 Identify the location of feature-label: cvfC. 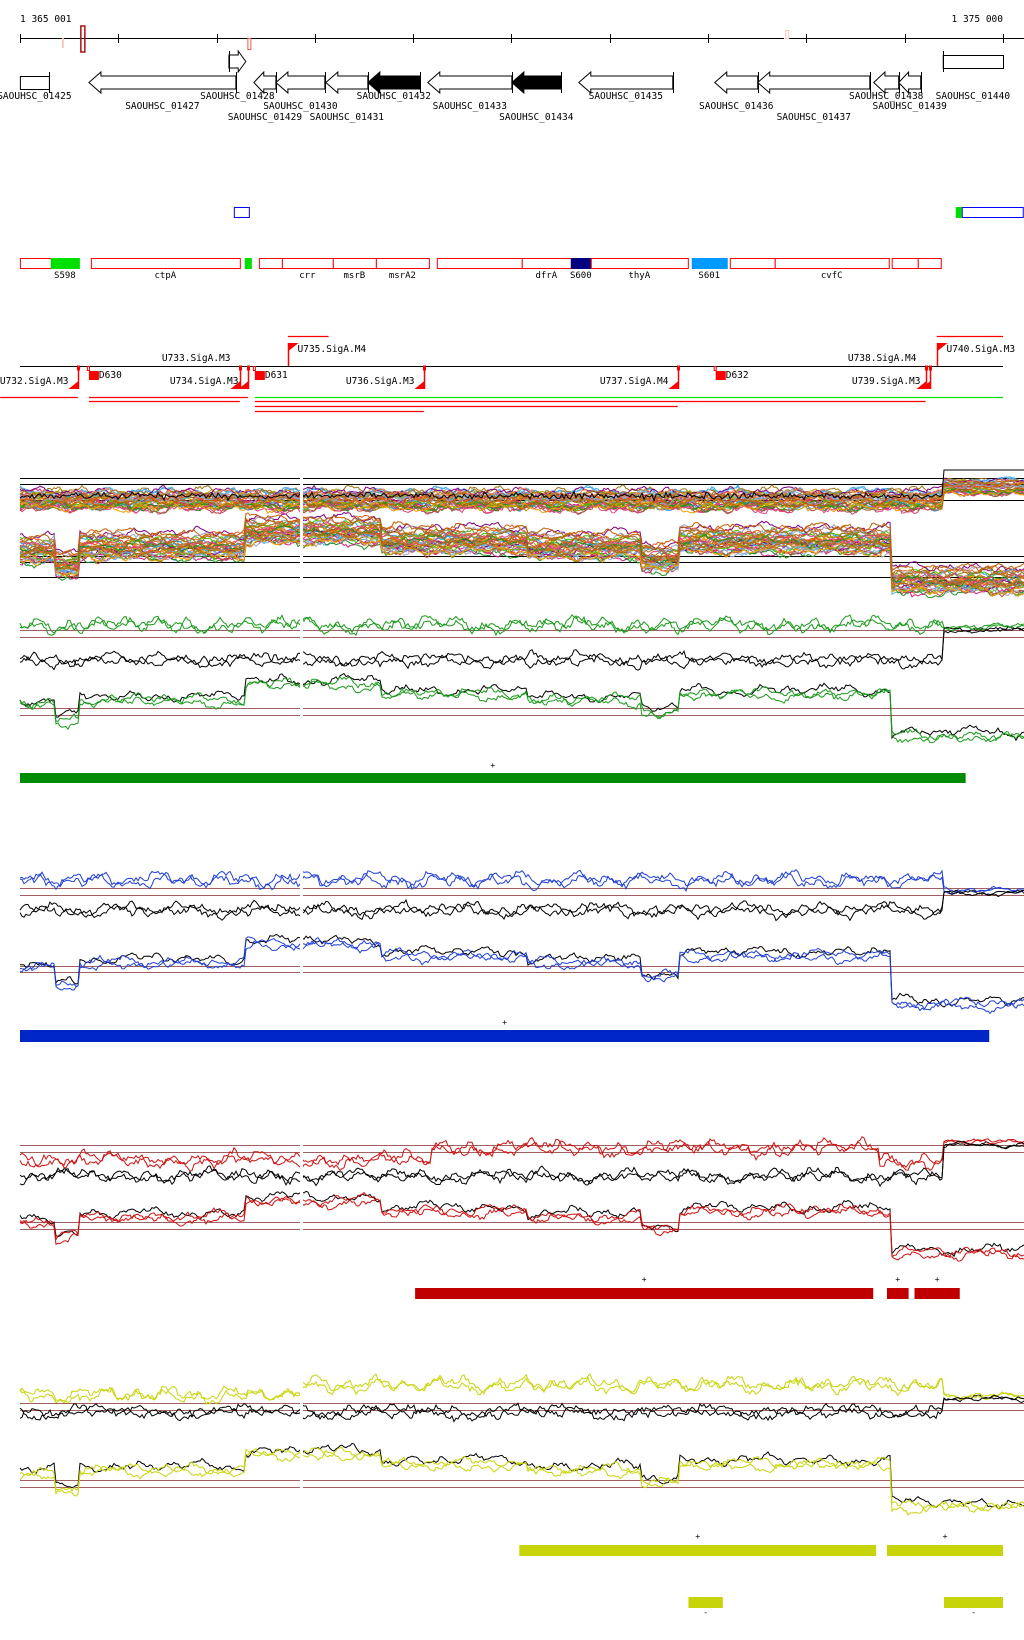
(831, 276).